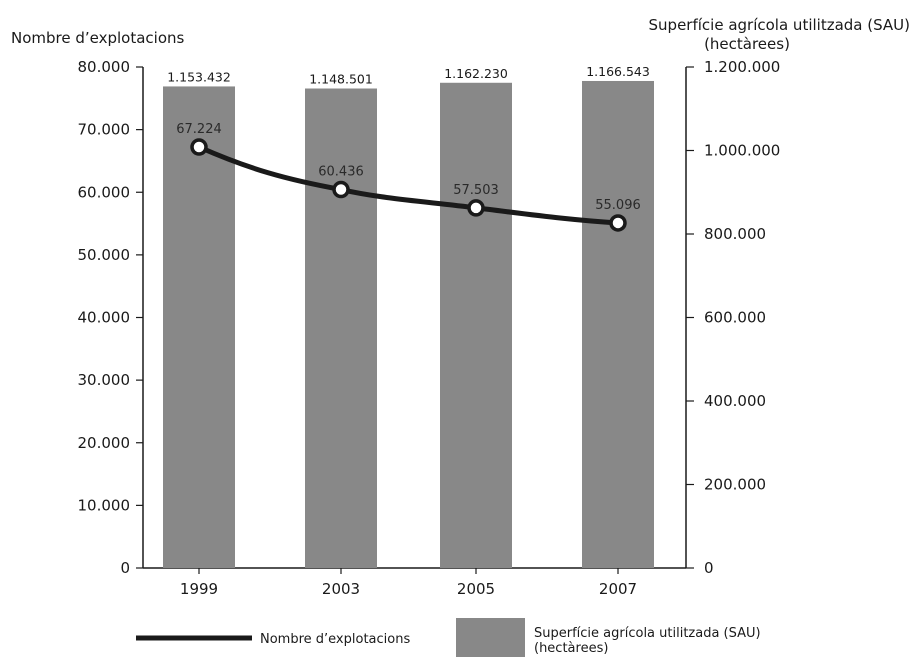  What do you see at coordinates (199, 327) in the screenshot?
I see `bar-1999` at bounding box center [199, 327].